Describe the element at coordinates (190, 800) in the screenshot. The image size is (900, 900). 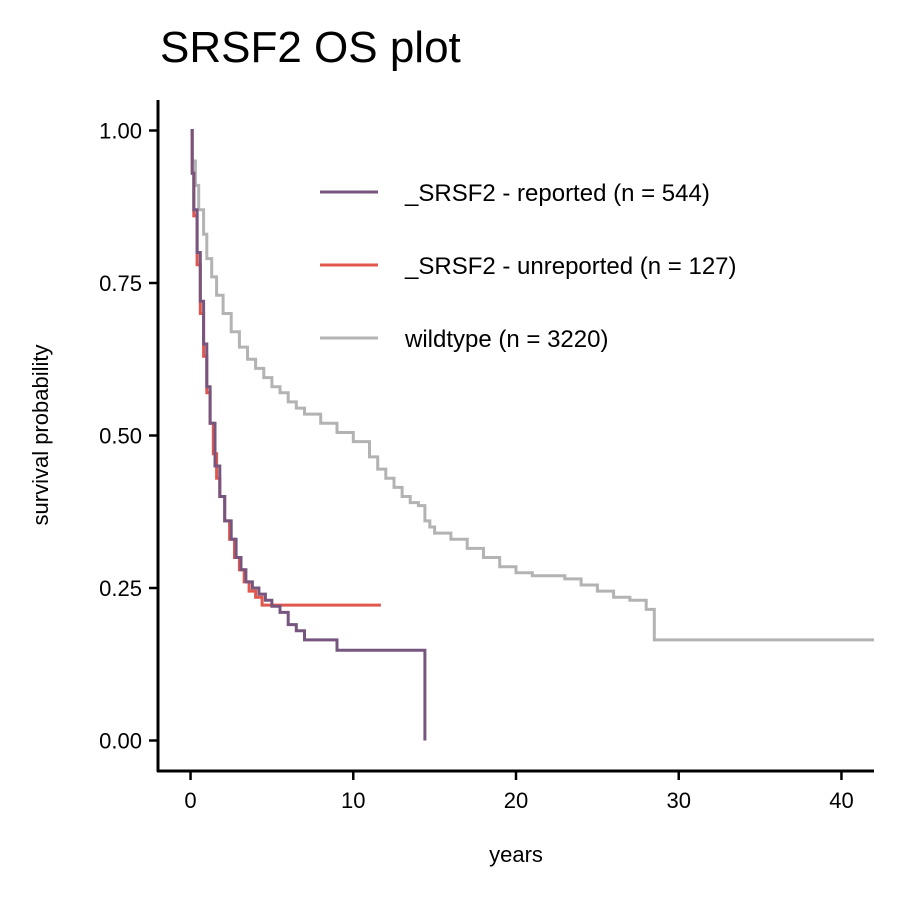
I see `x-tick-label: 0` at that location.